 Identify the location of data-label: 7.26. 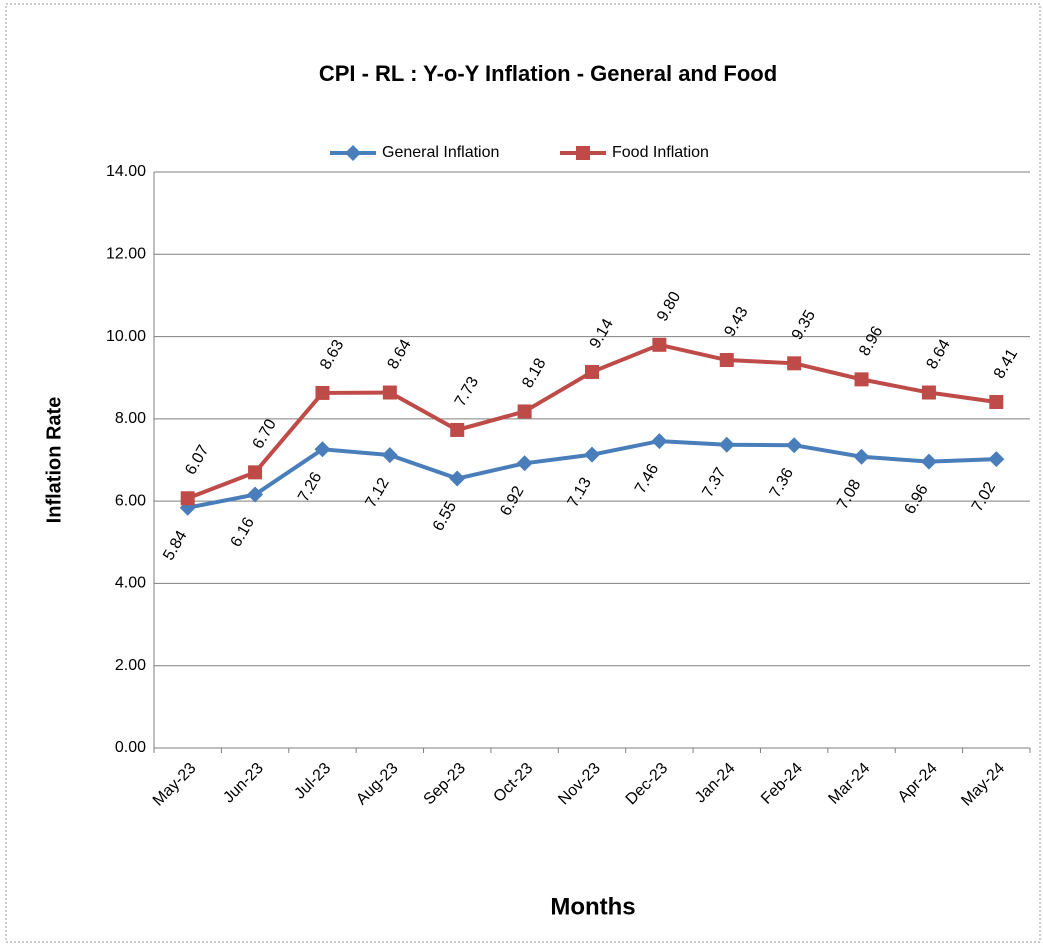
(310, 487).